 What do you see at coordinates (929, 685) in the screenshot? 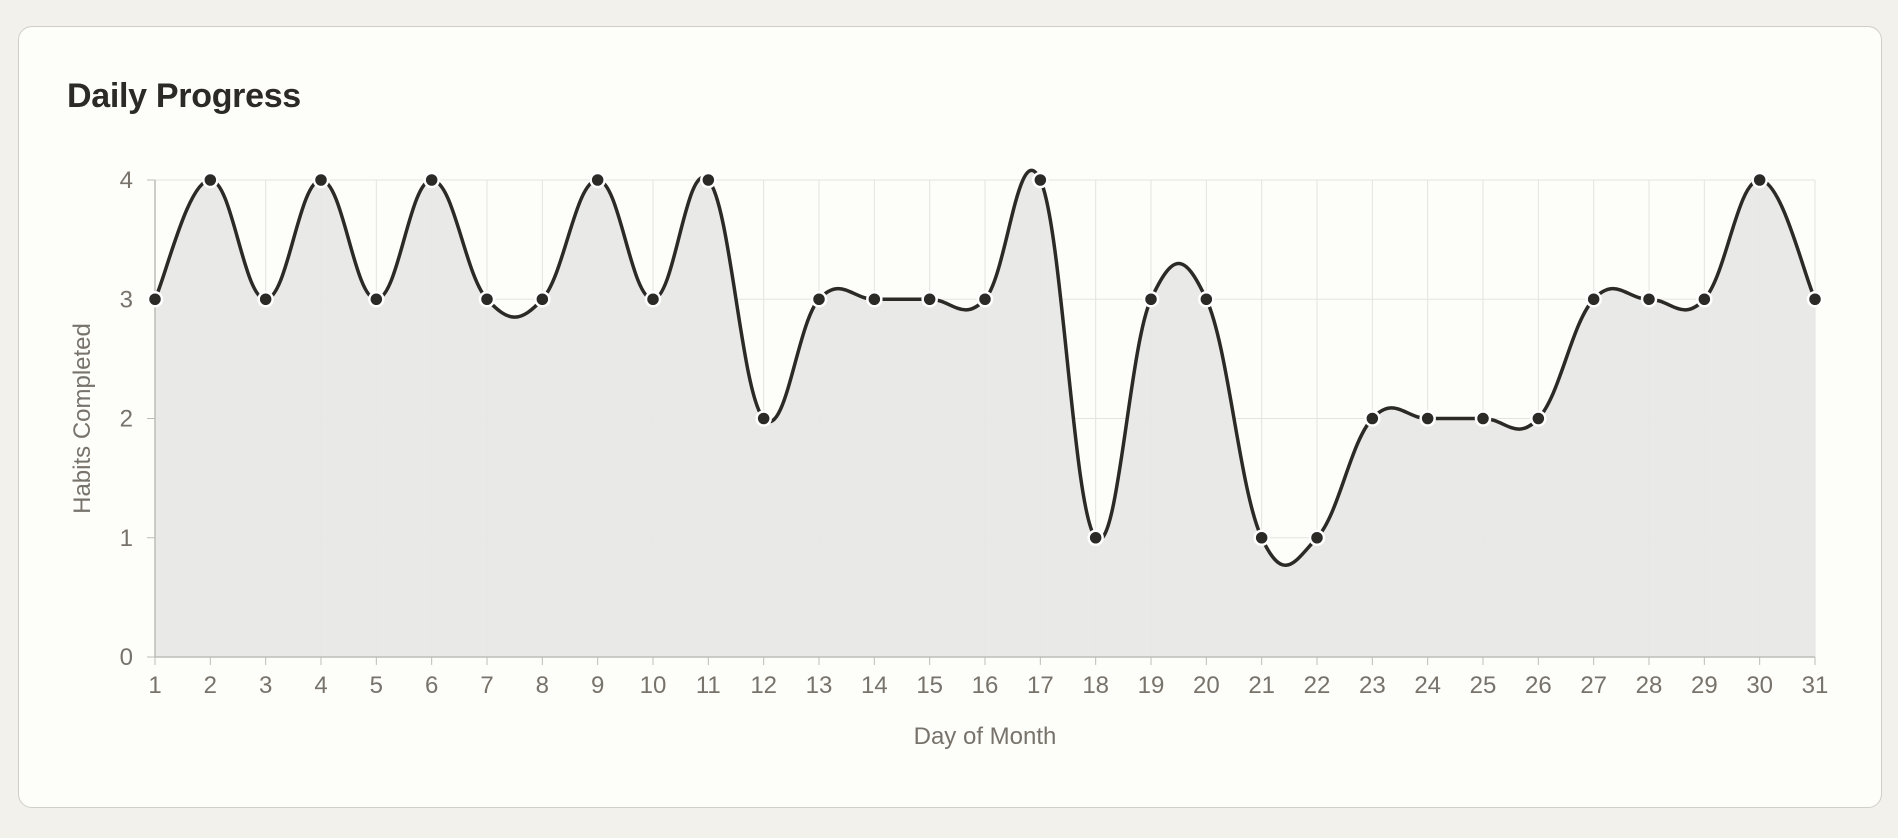
I see `x-tick-label: 15` at bounding box center [929, 685].